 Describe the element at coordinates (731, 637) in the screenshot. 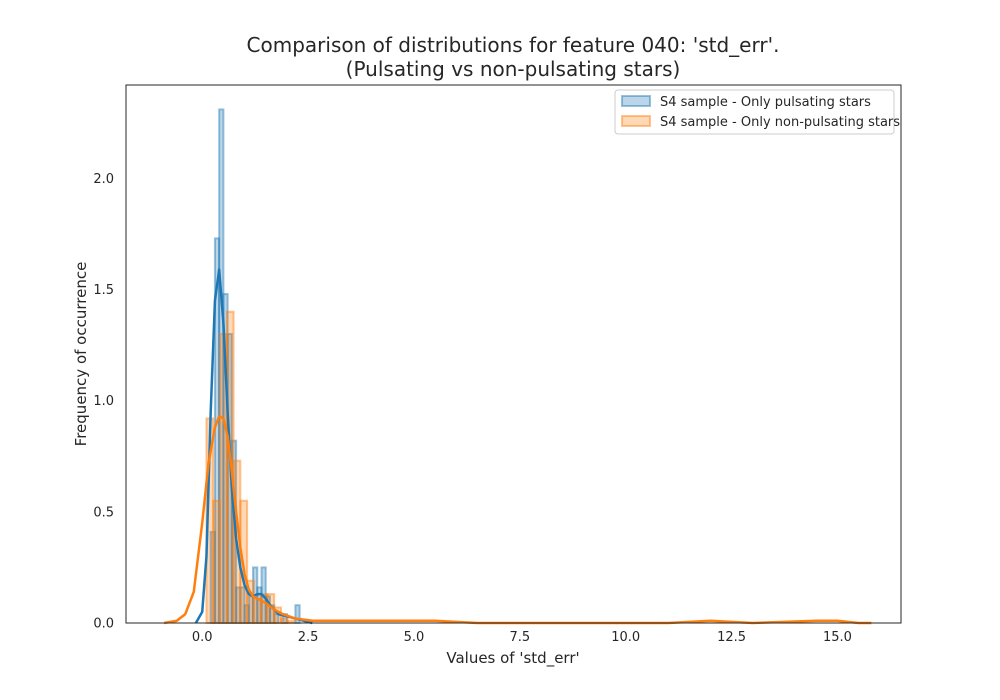

I see `x-tick-label: 12.5` at that location.